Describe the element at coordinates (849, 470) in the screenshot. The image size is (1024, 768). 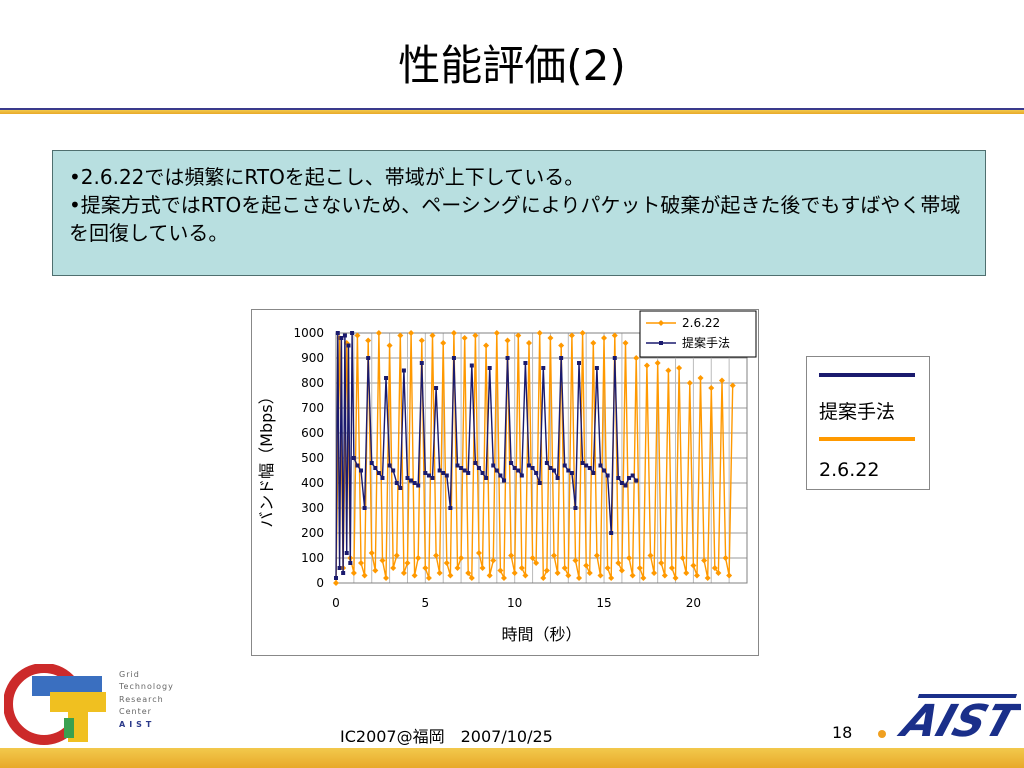
I see `side-legend-label-linux: 2.6.22` at that location.